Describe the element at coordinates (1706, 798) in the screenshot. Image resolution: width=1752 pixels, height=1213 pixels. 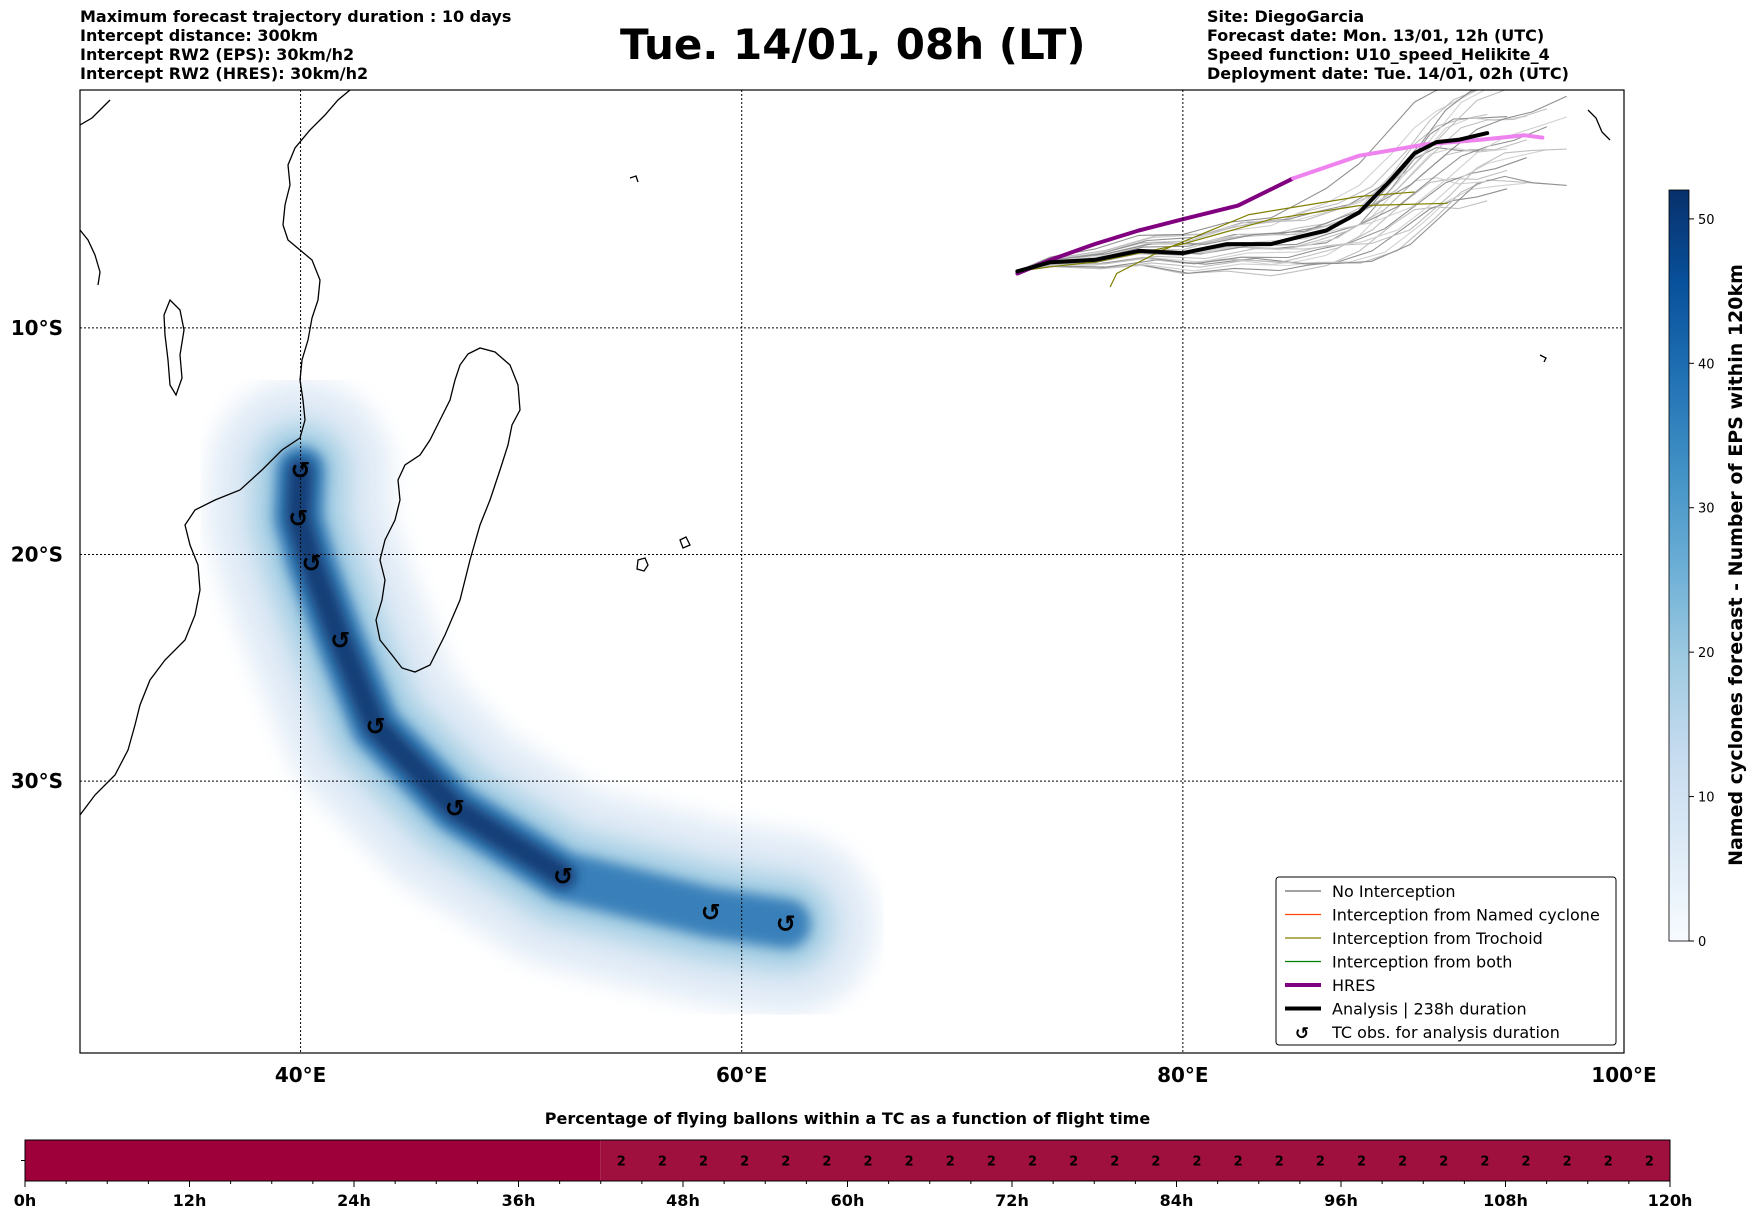
I see `colorbar-tick-label: 10` at that location.